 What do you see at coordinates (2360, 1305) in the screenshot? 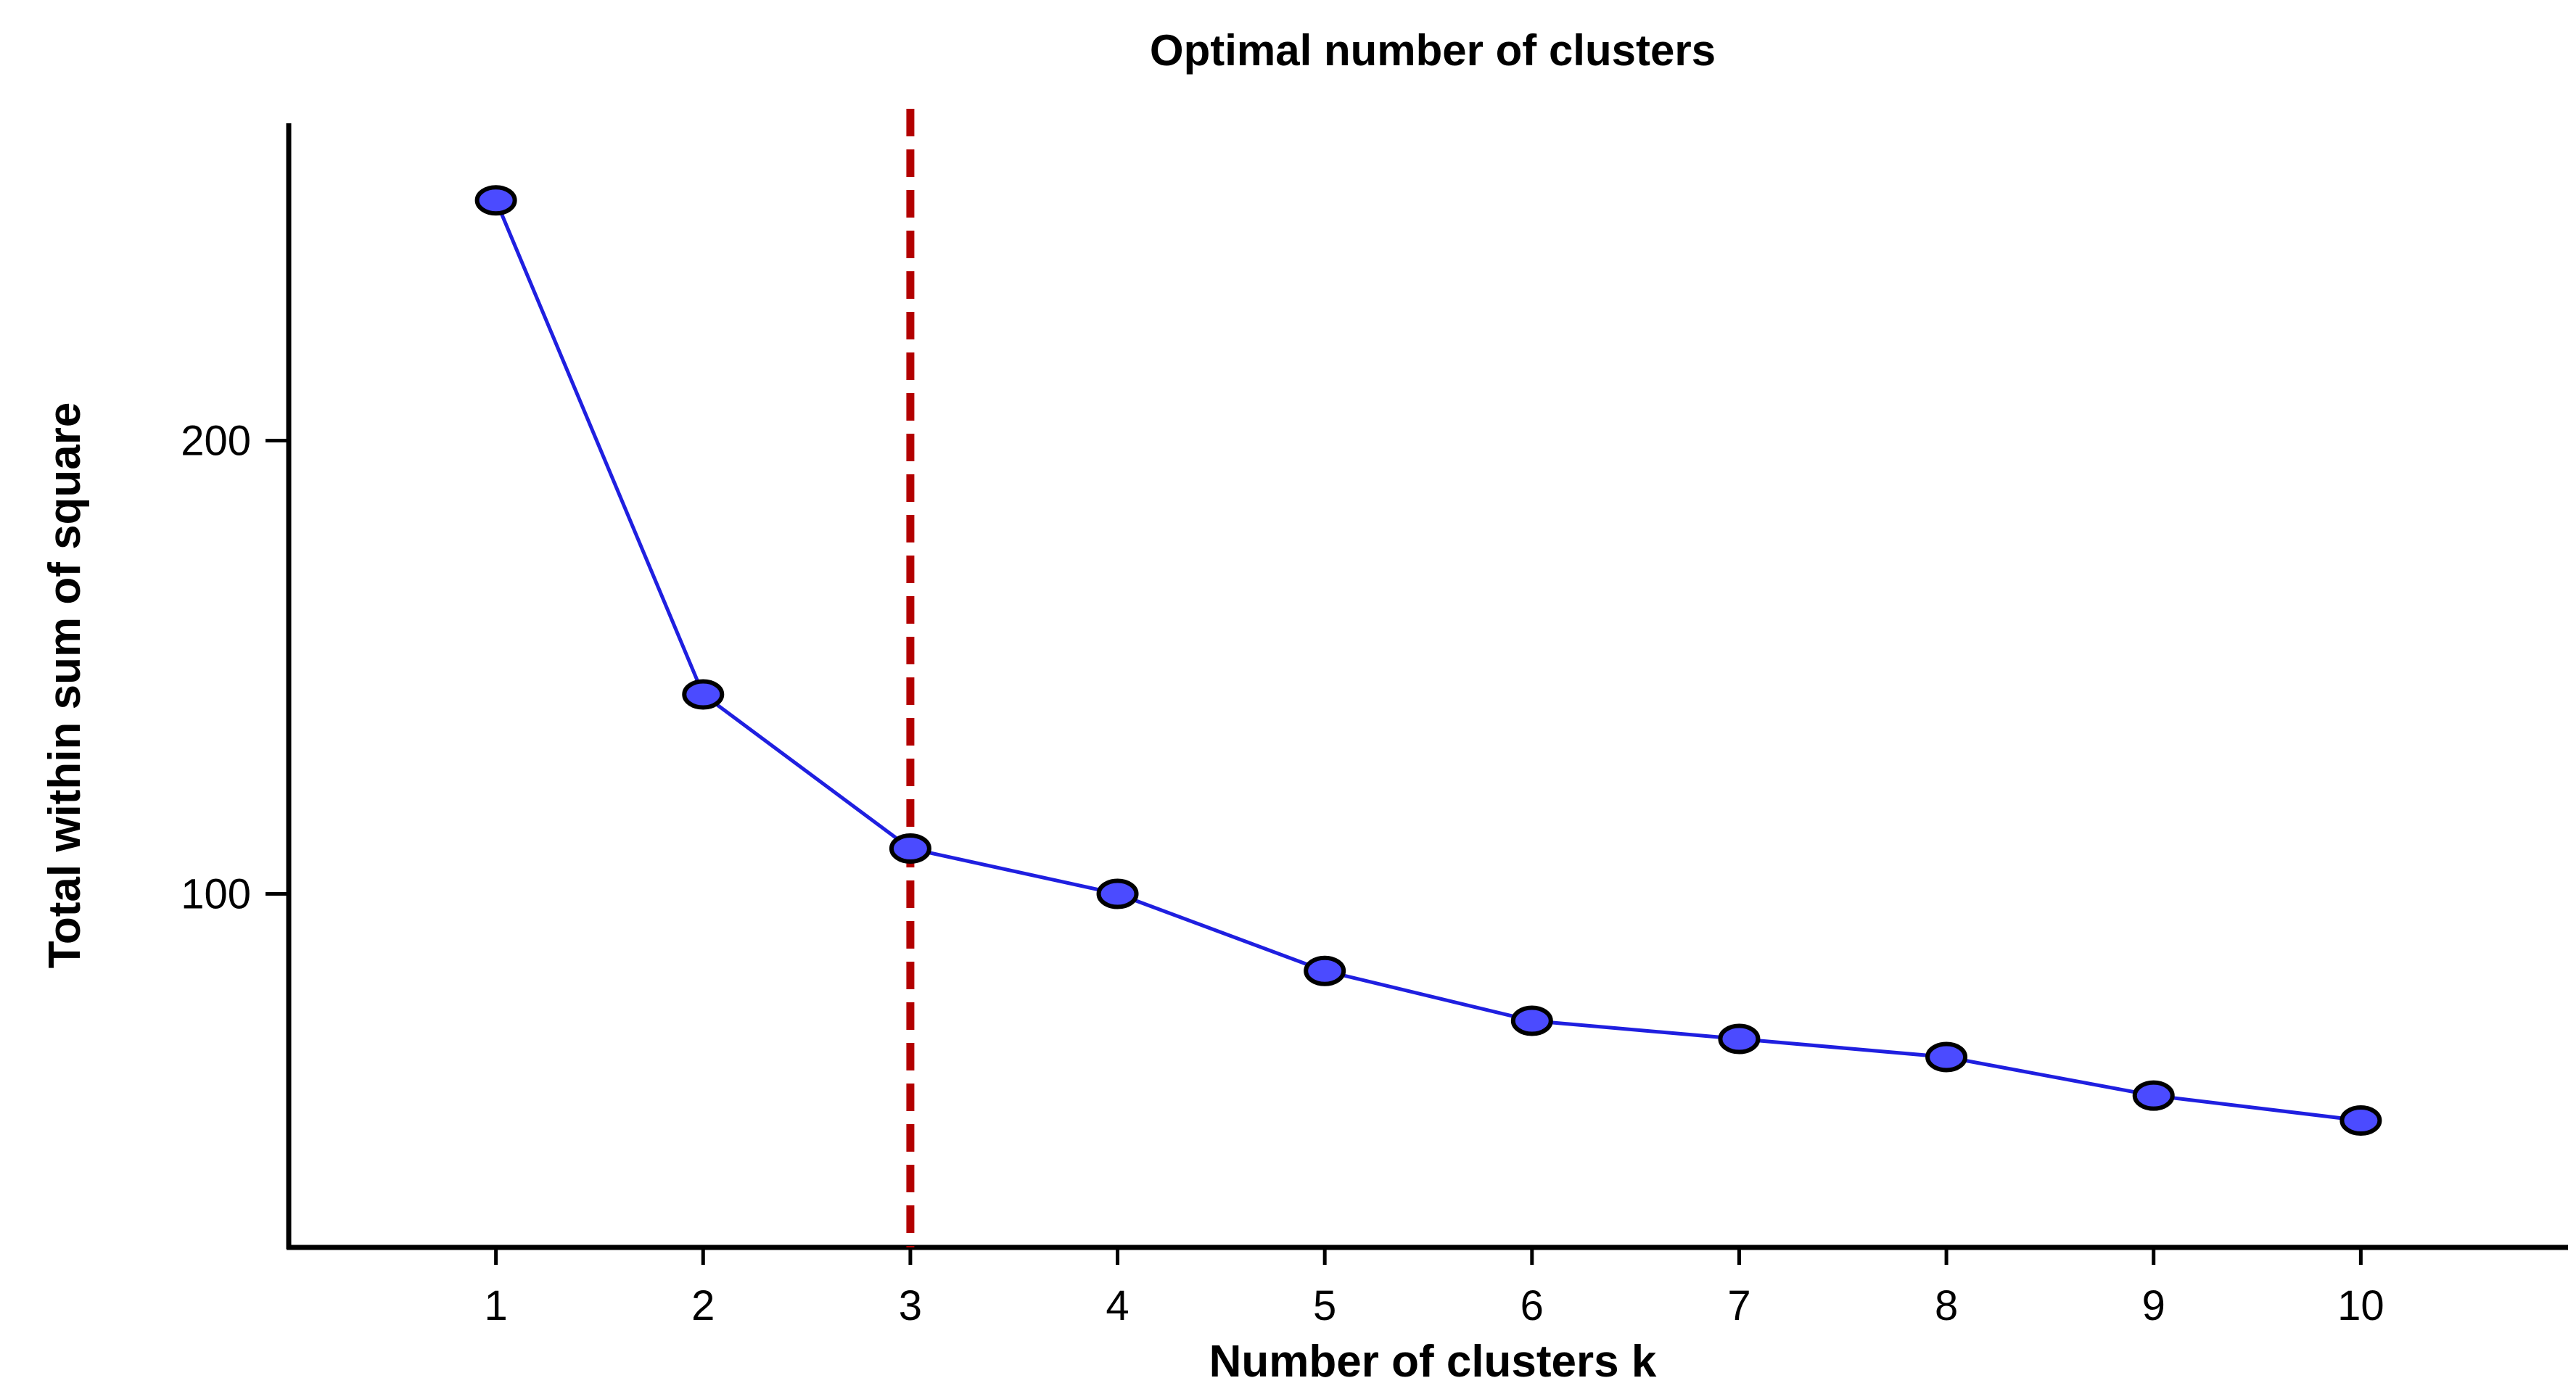
I see `x-tick-label: 10` at bounding box center [2360, 1305].